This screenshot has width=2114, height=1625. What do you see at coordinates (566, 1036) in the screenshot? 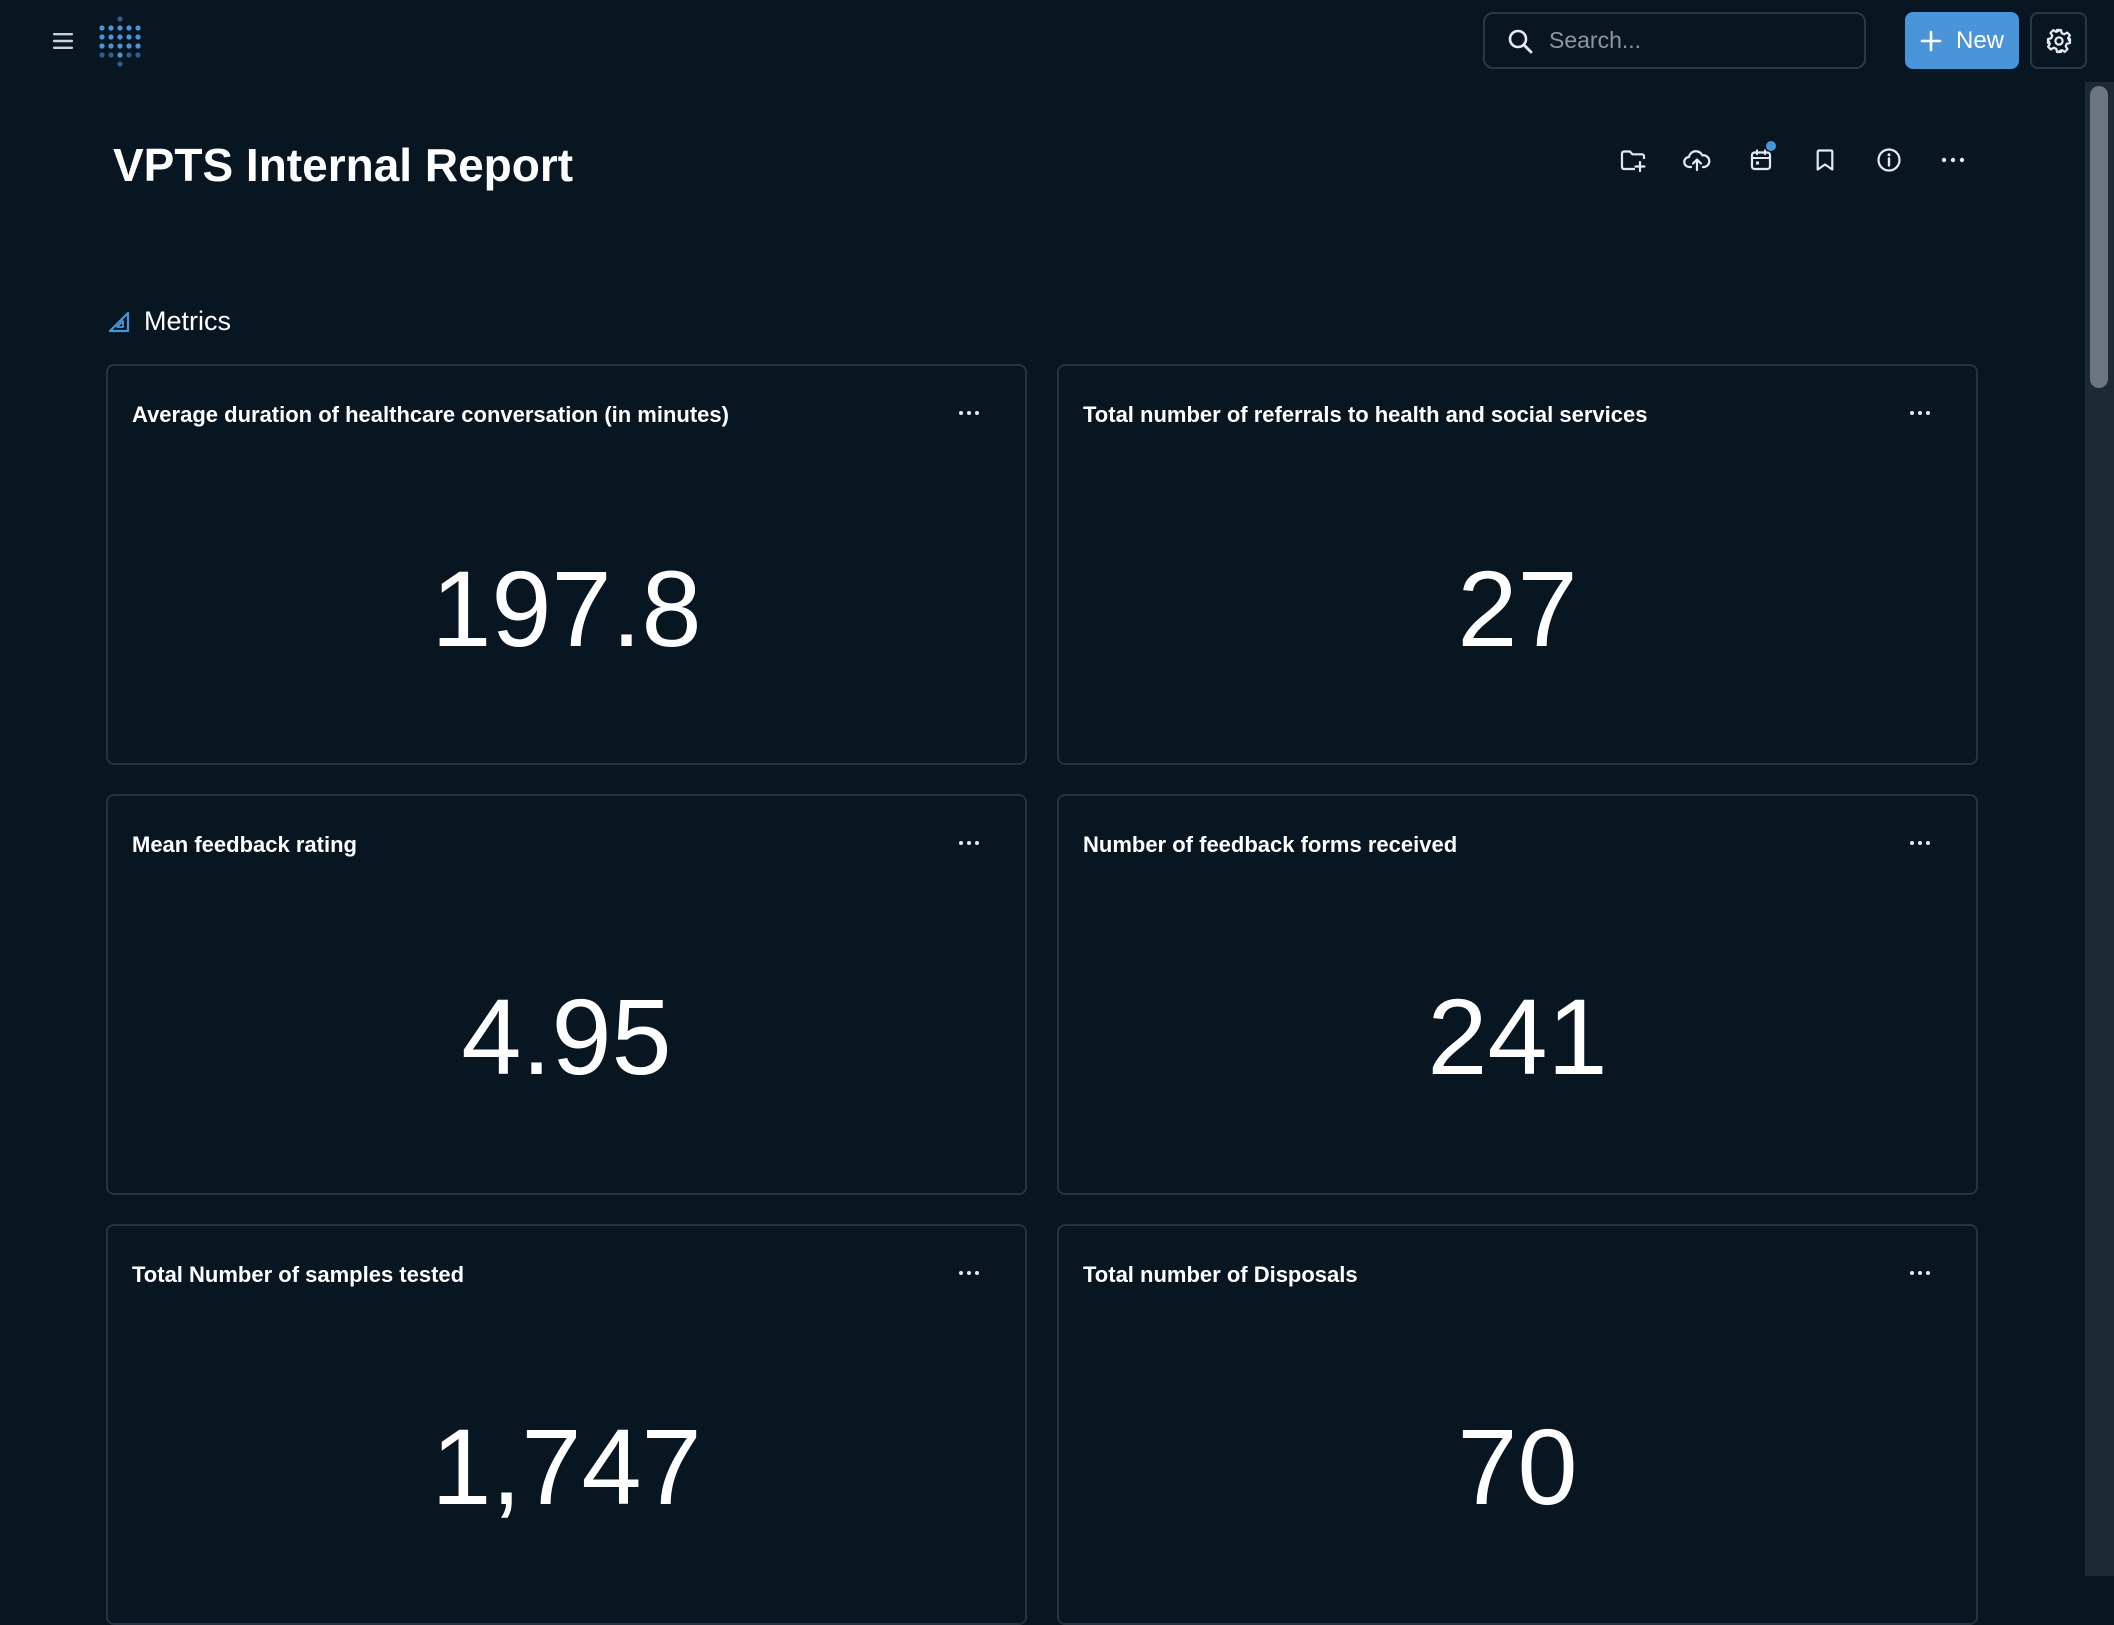
I see `metric-card-value: 4.95` at bounding box center [566, 1036].